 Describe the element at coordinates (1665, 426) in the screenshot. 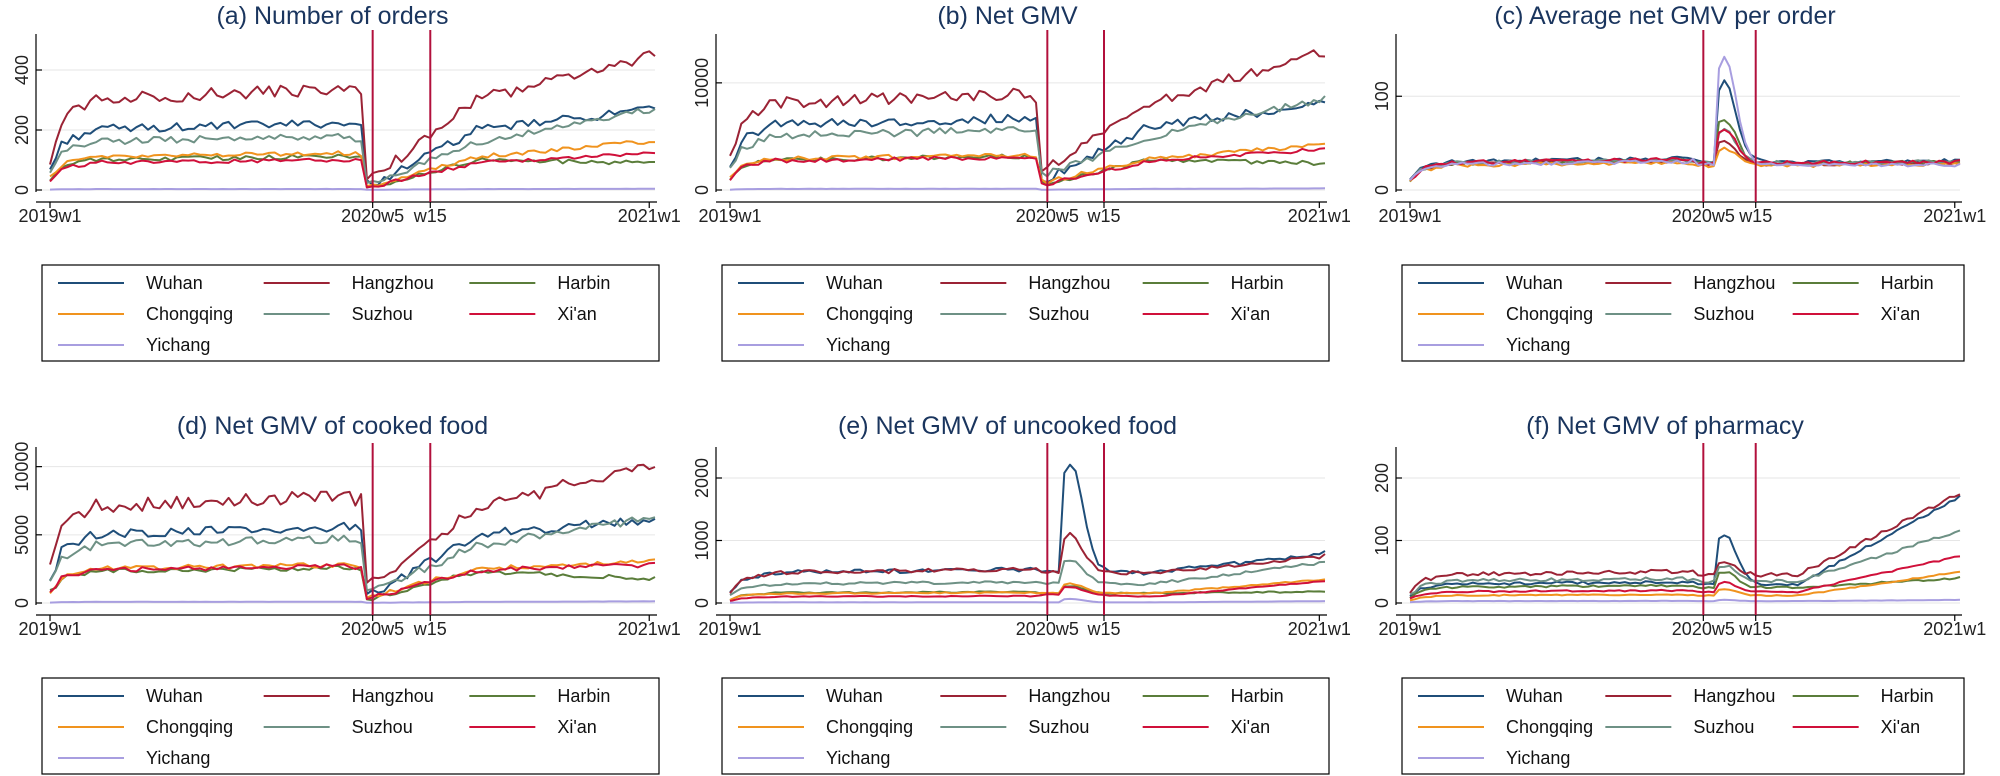

I see `panel-title: (f) Net GMV of pharmacy` at that location.